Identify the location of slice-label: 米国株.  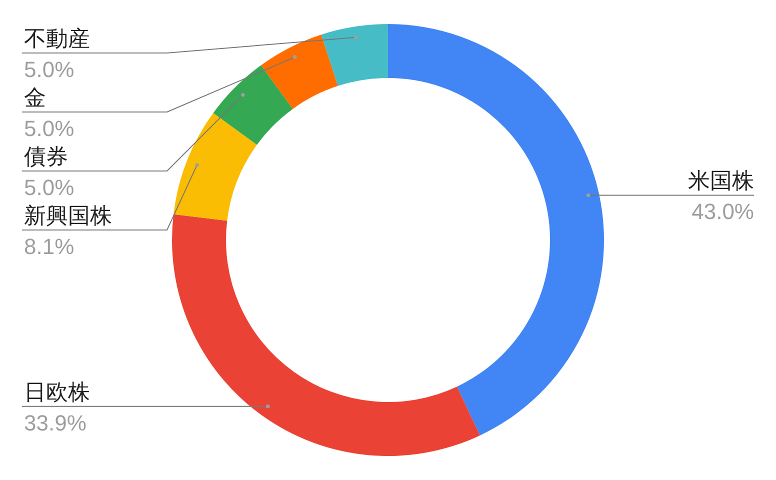
(721, 181).